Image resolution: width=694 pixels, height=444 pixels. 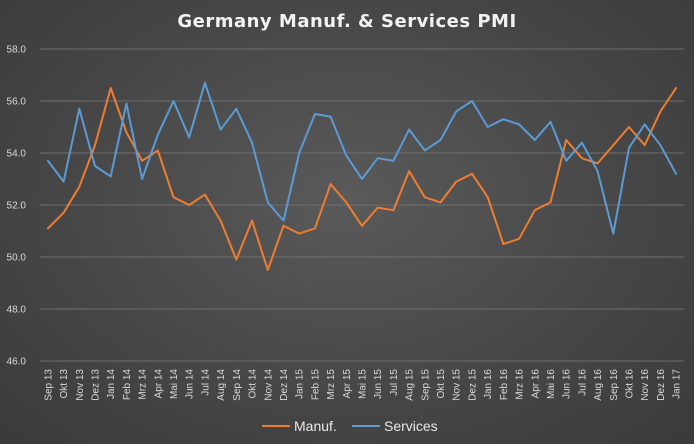 What do you see at coordinates (582, 382) in the screenshot?
I see `x-tick-label: Jul 16` at bounding box center [582, 382].